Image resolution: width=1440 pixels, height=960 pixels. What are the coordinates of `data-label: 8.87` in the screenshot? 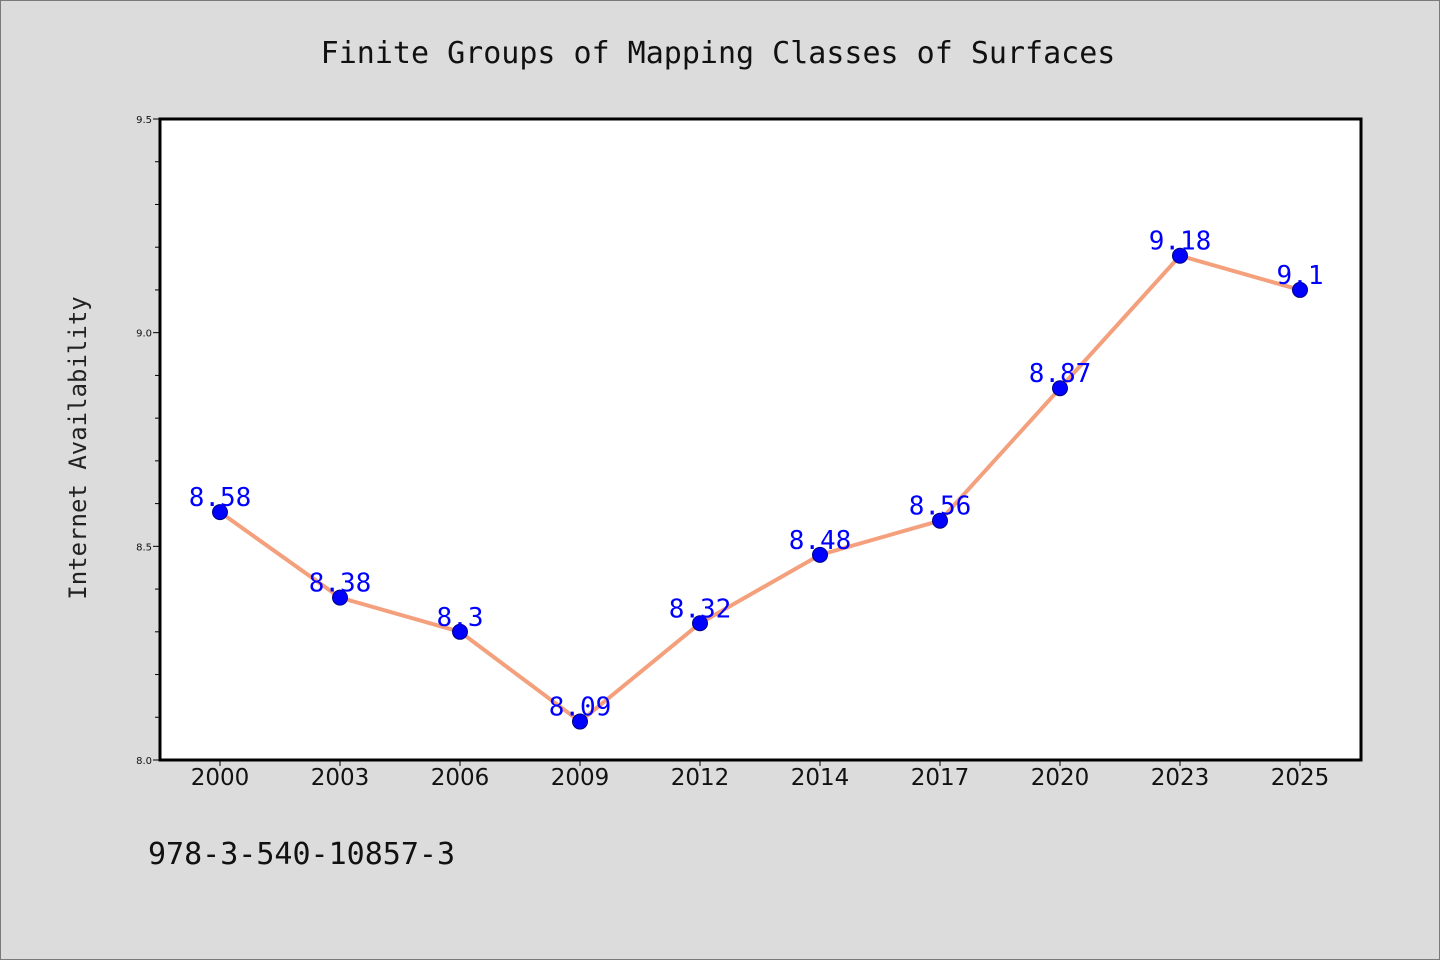 It's located at (1060, 374).